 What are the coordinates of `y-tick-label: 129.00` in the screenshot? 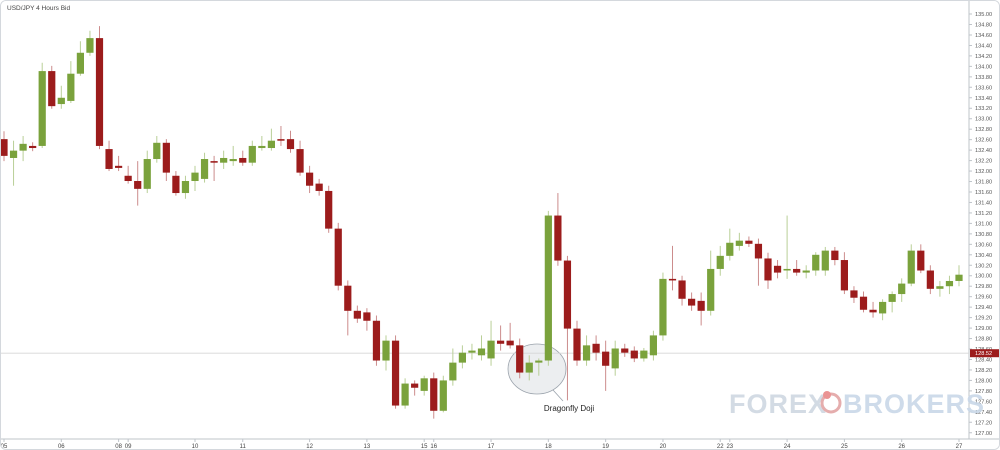 It's located at (983, 329).